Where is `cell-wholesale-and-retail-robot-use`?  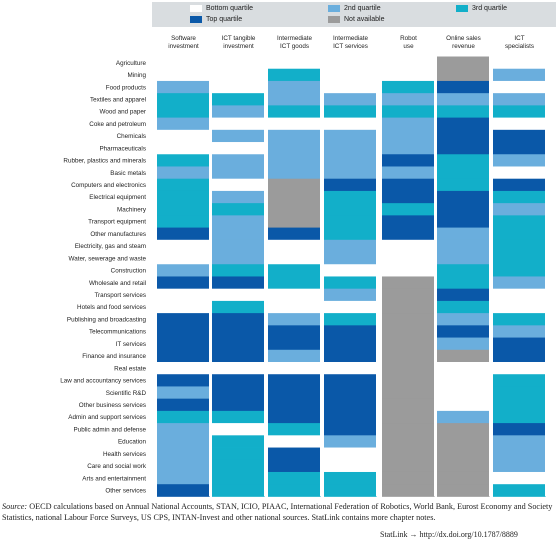 cell-wholesale-and-retail-robot-use is located at coordinates (408, 283).